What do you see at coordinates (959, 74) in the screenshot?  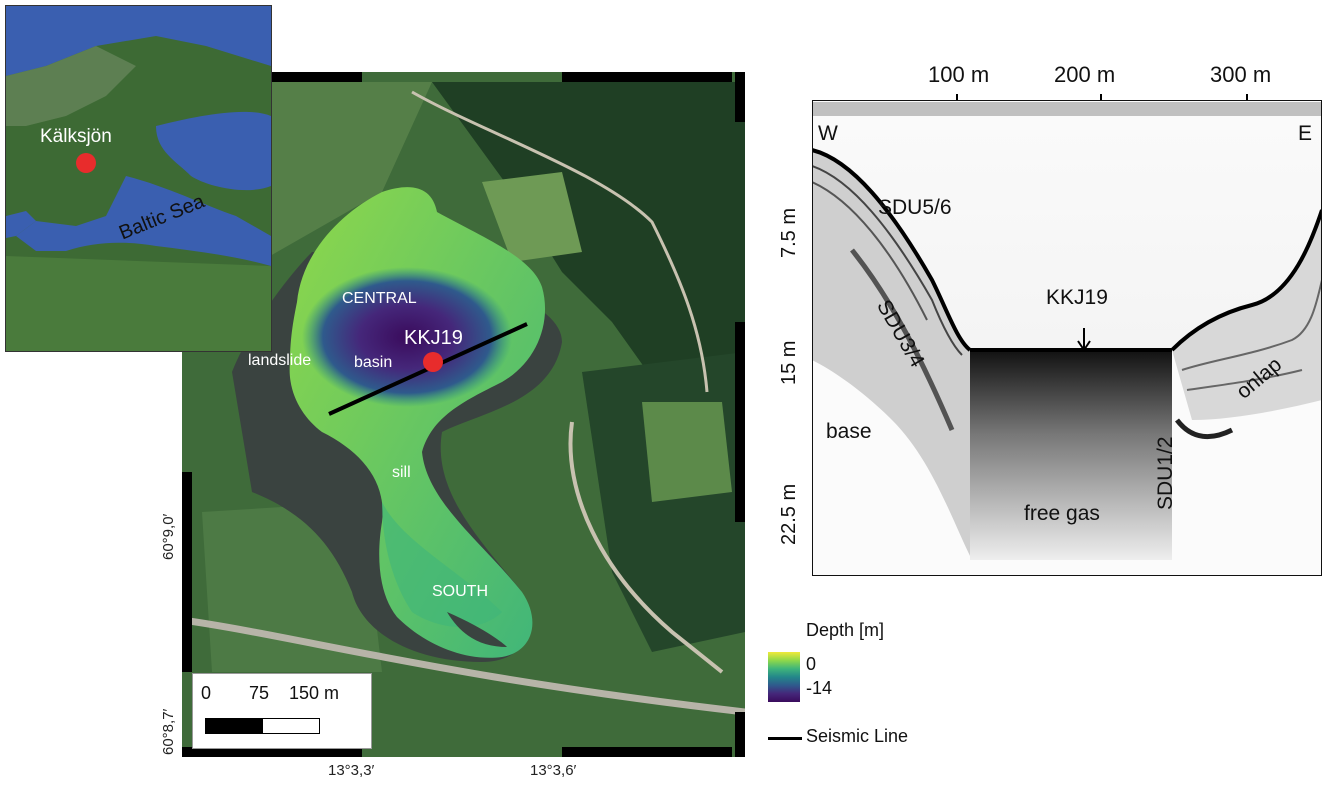 I see `seismic-top-tick-100: 100 m` at bounding box center [959, 74].